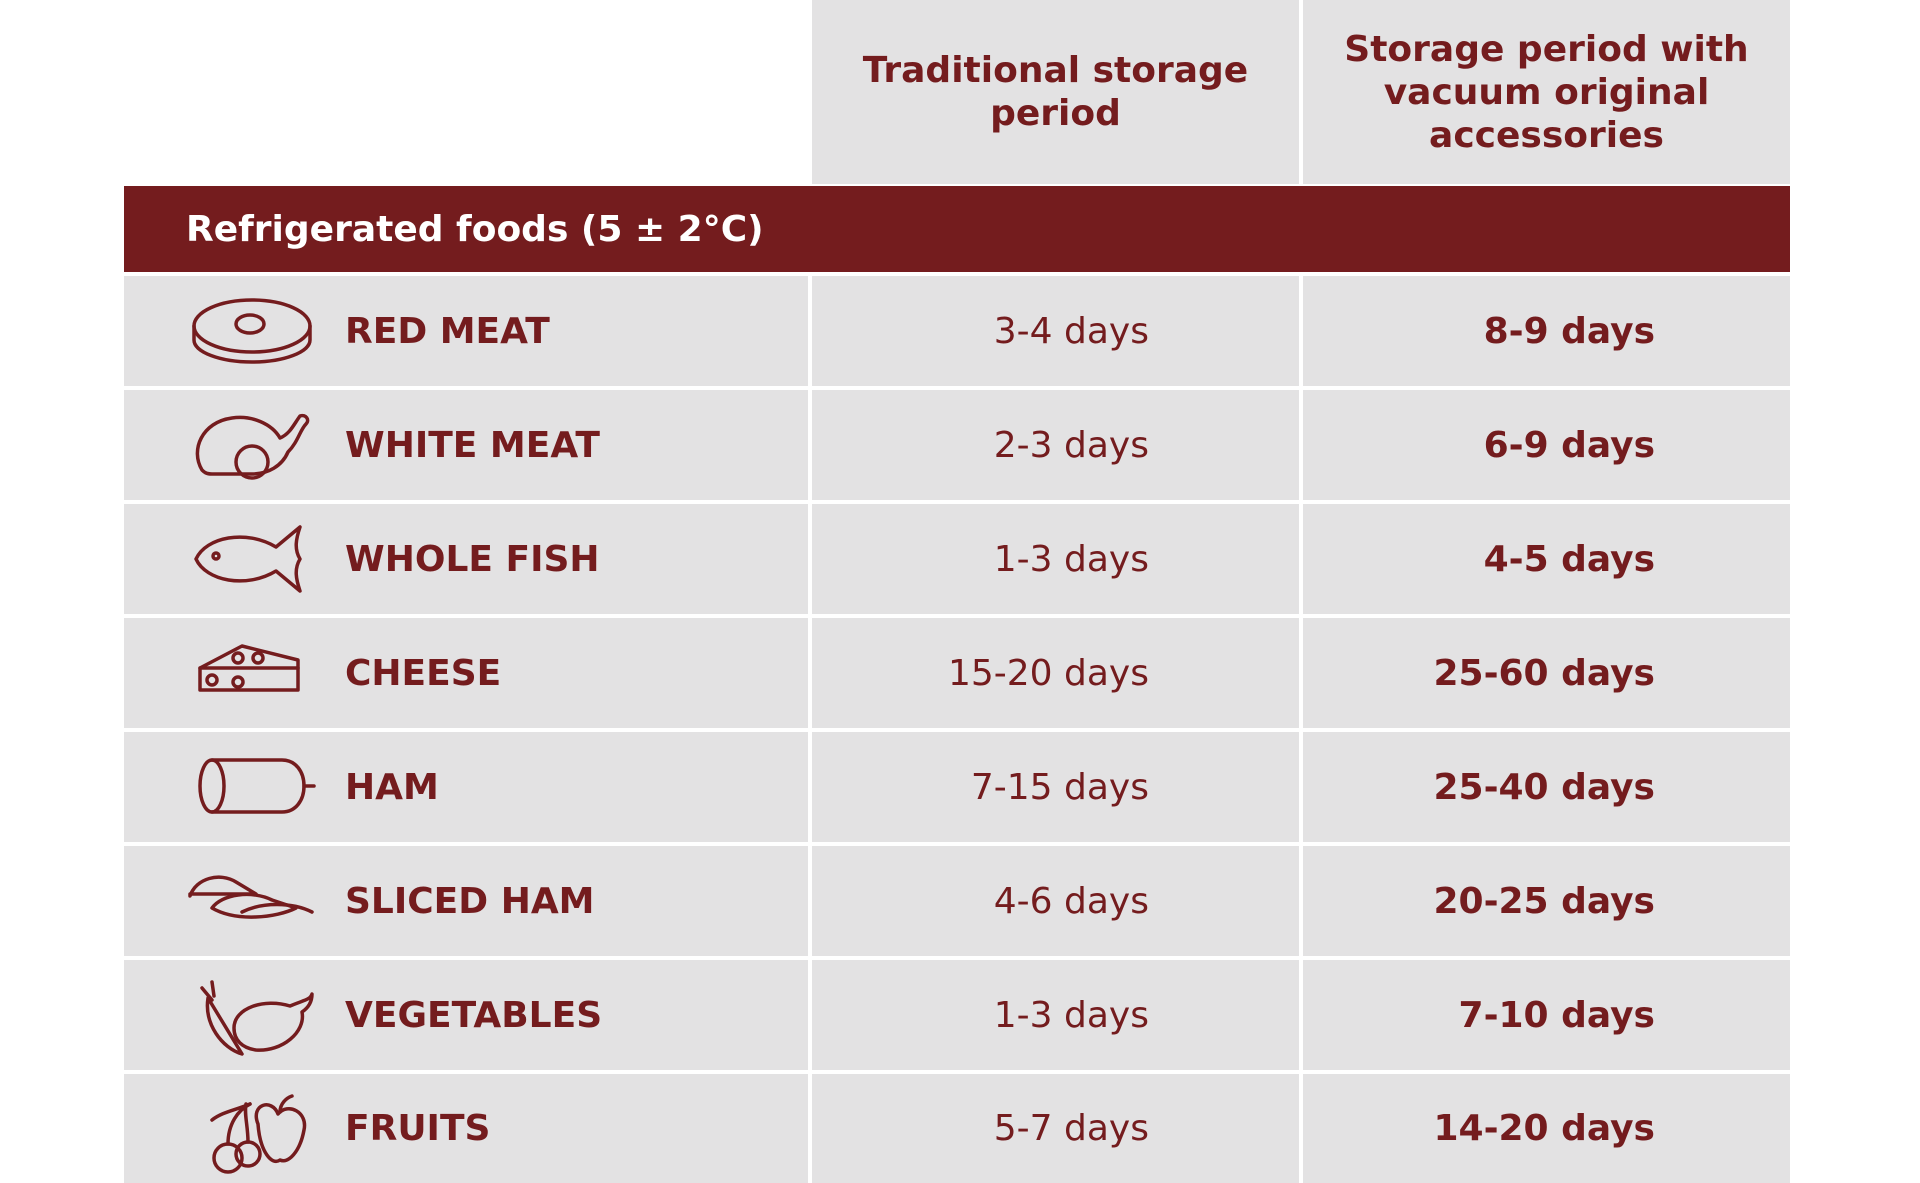 Image resolution: width=1920 pixels, height=1183 pixels. Describe the element at coordinates (1059, 787) in the screenshot. I see `traditional-cell-text: 7-15 days` at that location.